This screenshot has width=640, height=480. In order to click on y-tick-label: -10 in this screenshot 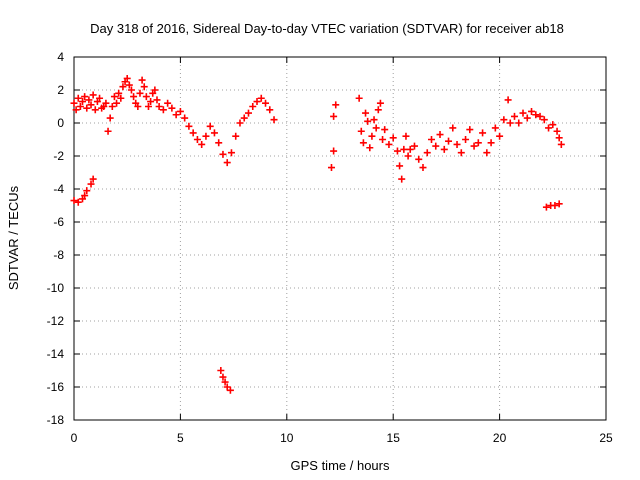, I will do `click(56, 288)`.